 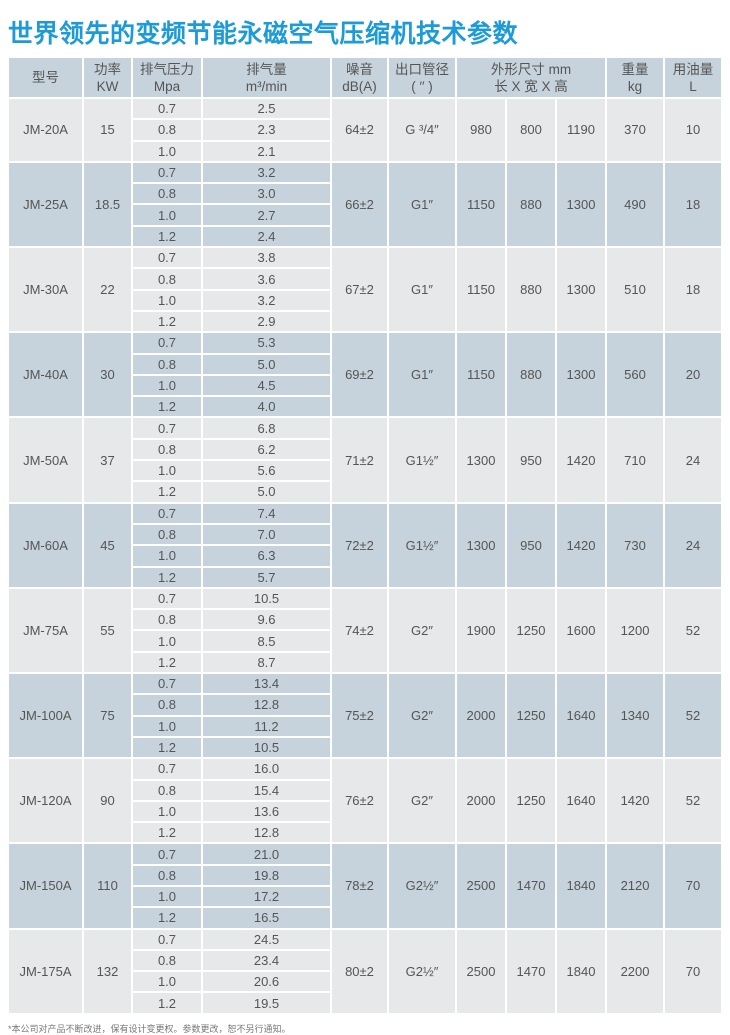 What do you see at coordinates (266, 236) in the screenshot?
I see `flow-cell: 2.4` at bounding box center [266, 236].